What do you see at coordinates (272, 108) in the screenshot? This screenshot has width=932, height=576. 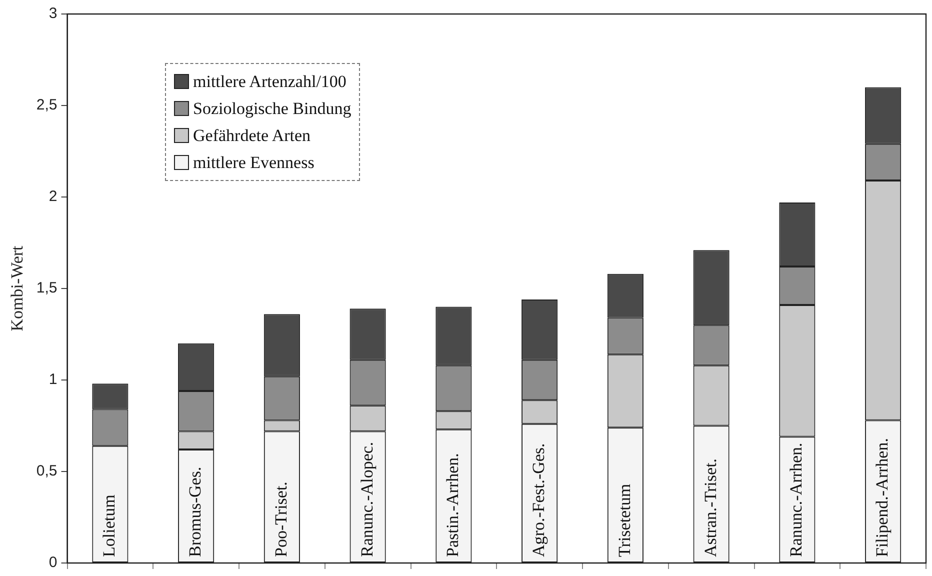 I see `legend-label: Soziologische Bindung` at bounding box center [272, 108].